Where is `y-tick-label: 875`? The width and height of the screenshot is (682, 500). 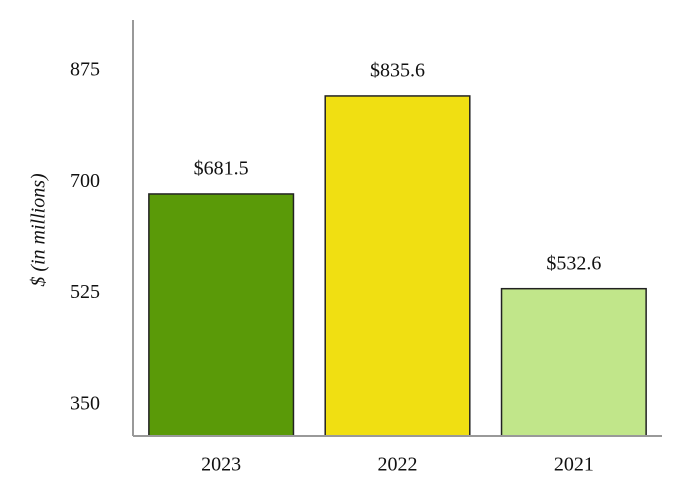
y-tick-label: 875 is located at coordinates (85, 69).